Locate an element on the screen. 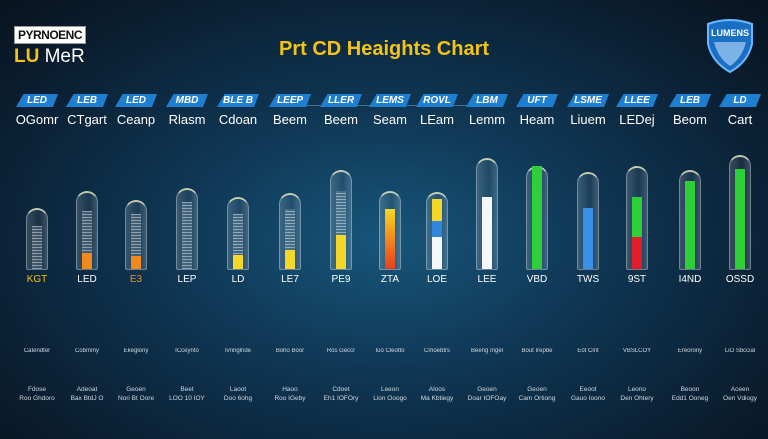 Image resolution: width=768 pixels, height=439 pixels. chart-column: LEB Beom I4ND Ereorony Beoon Edd1 Ooneg is located at coordinates (690, 219).